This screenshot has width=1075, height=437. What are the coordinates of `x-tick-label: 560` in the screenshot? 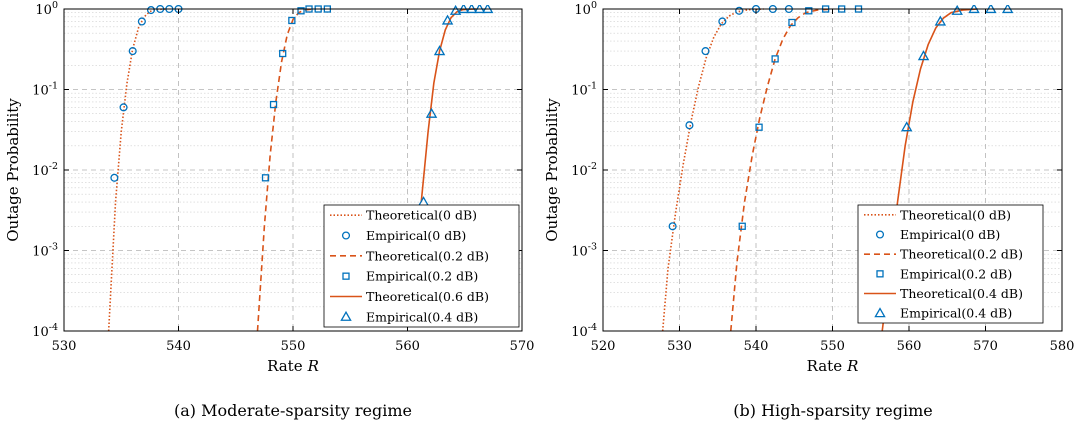 It's located at (909, 346).